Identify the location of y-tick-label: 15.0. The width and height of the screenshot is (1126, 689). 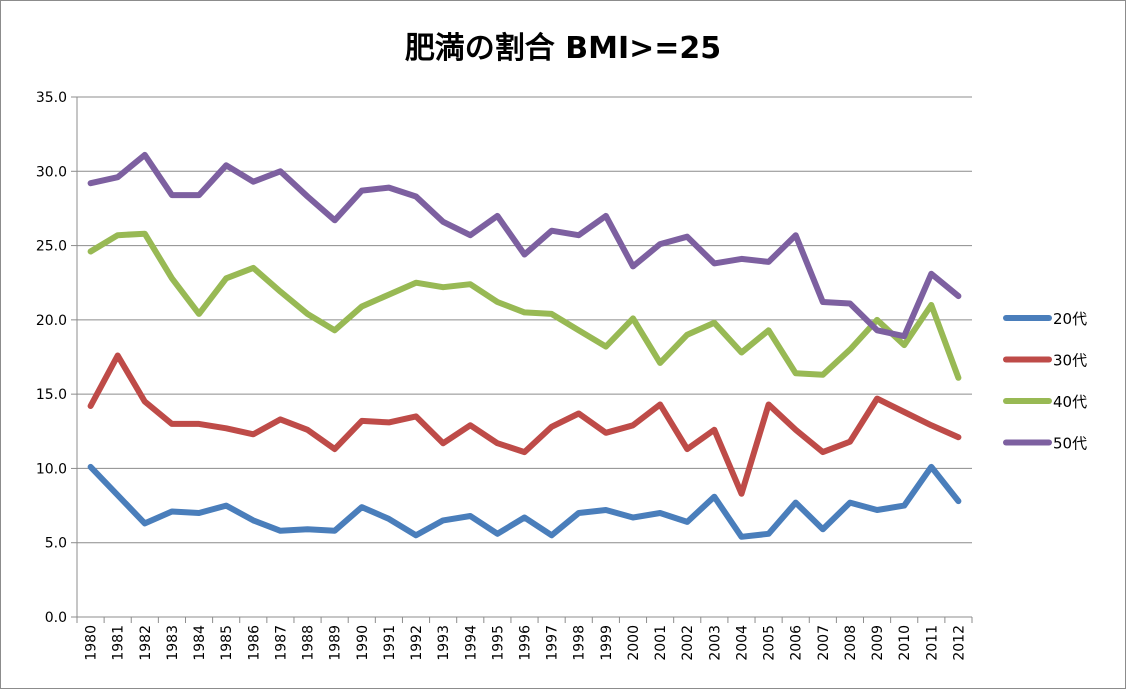
(51, 395).